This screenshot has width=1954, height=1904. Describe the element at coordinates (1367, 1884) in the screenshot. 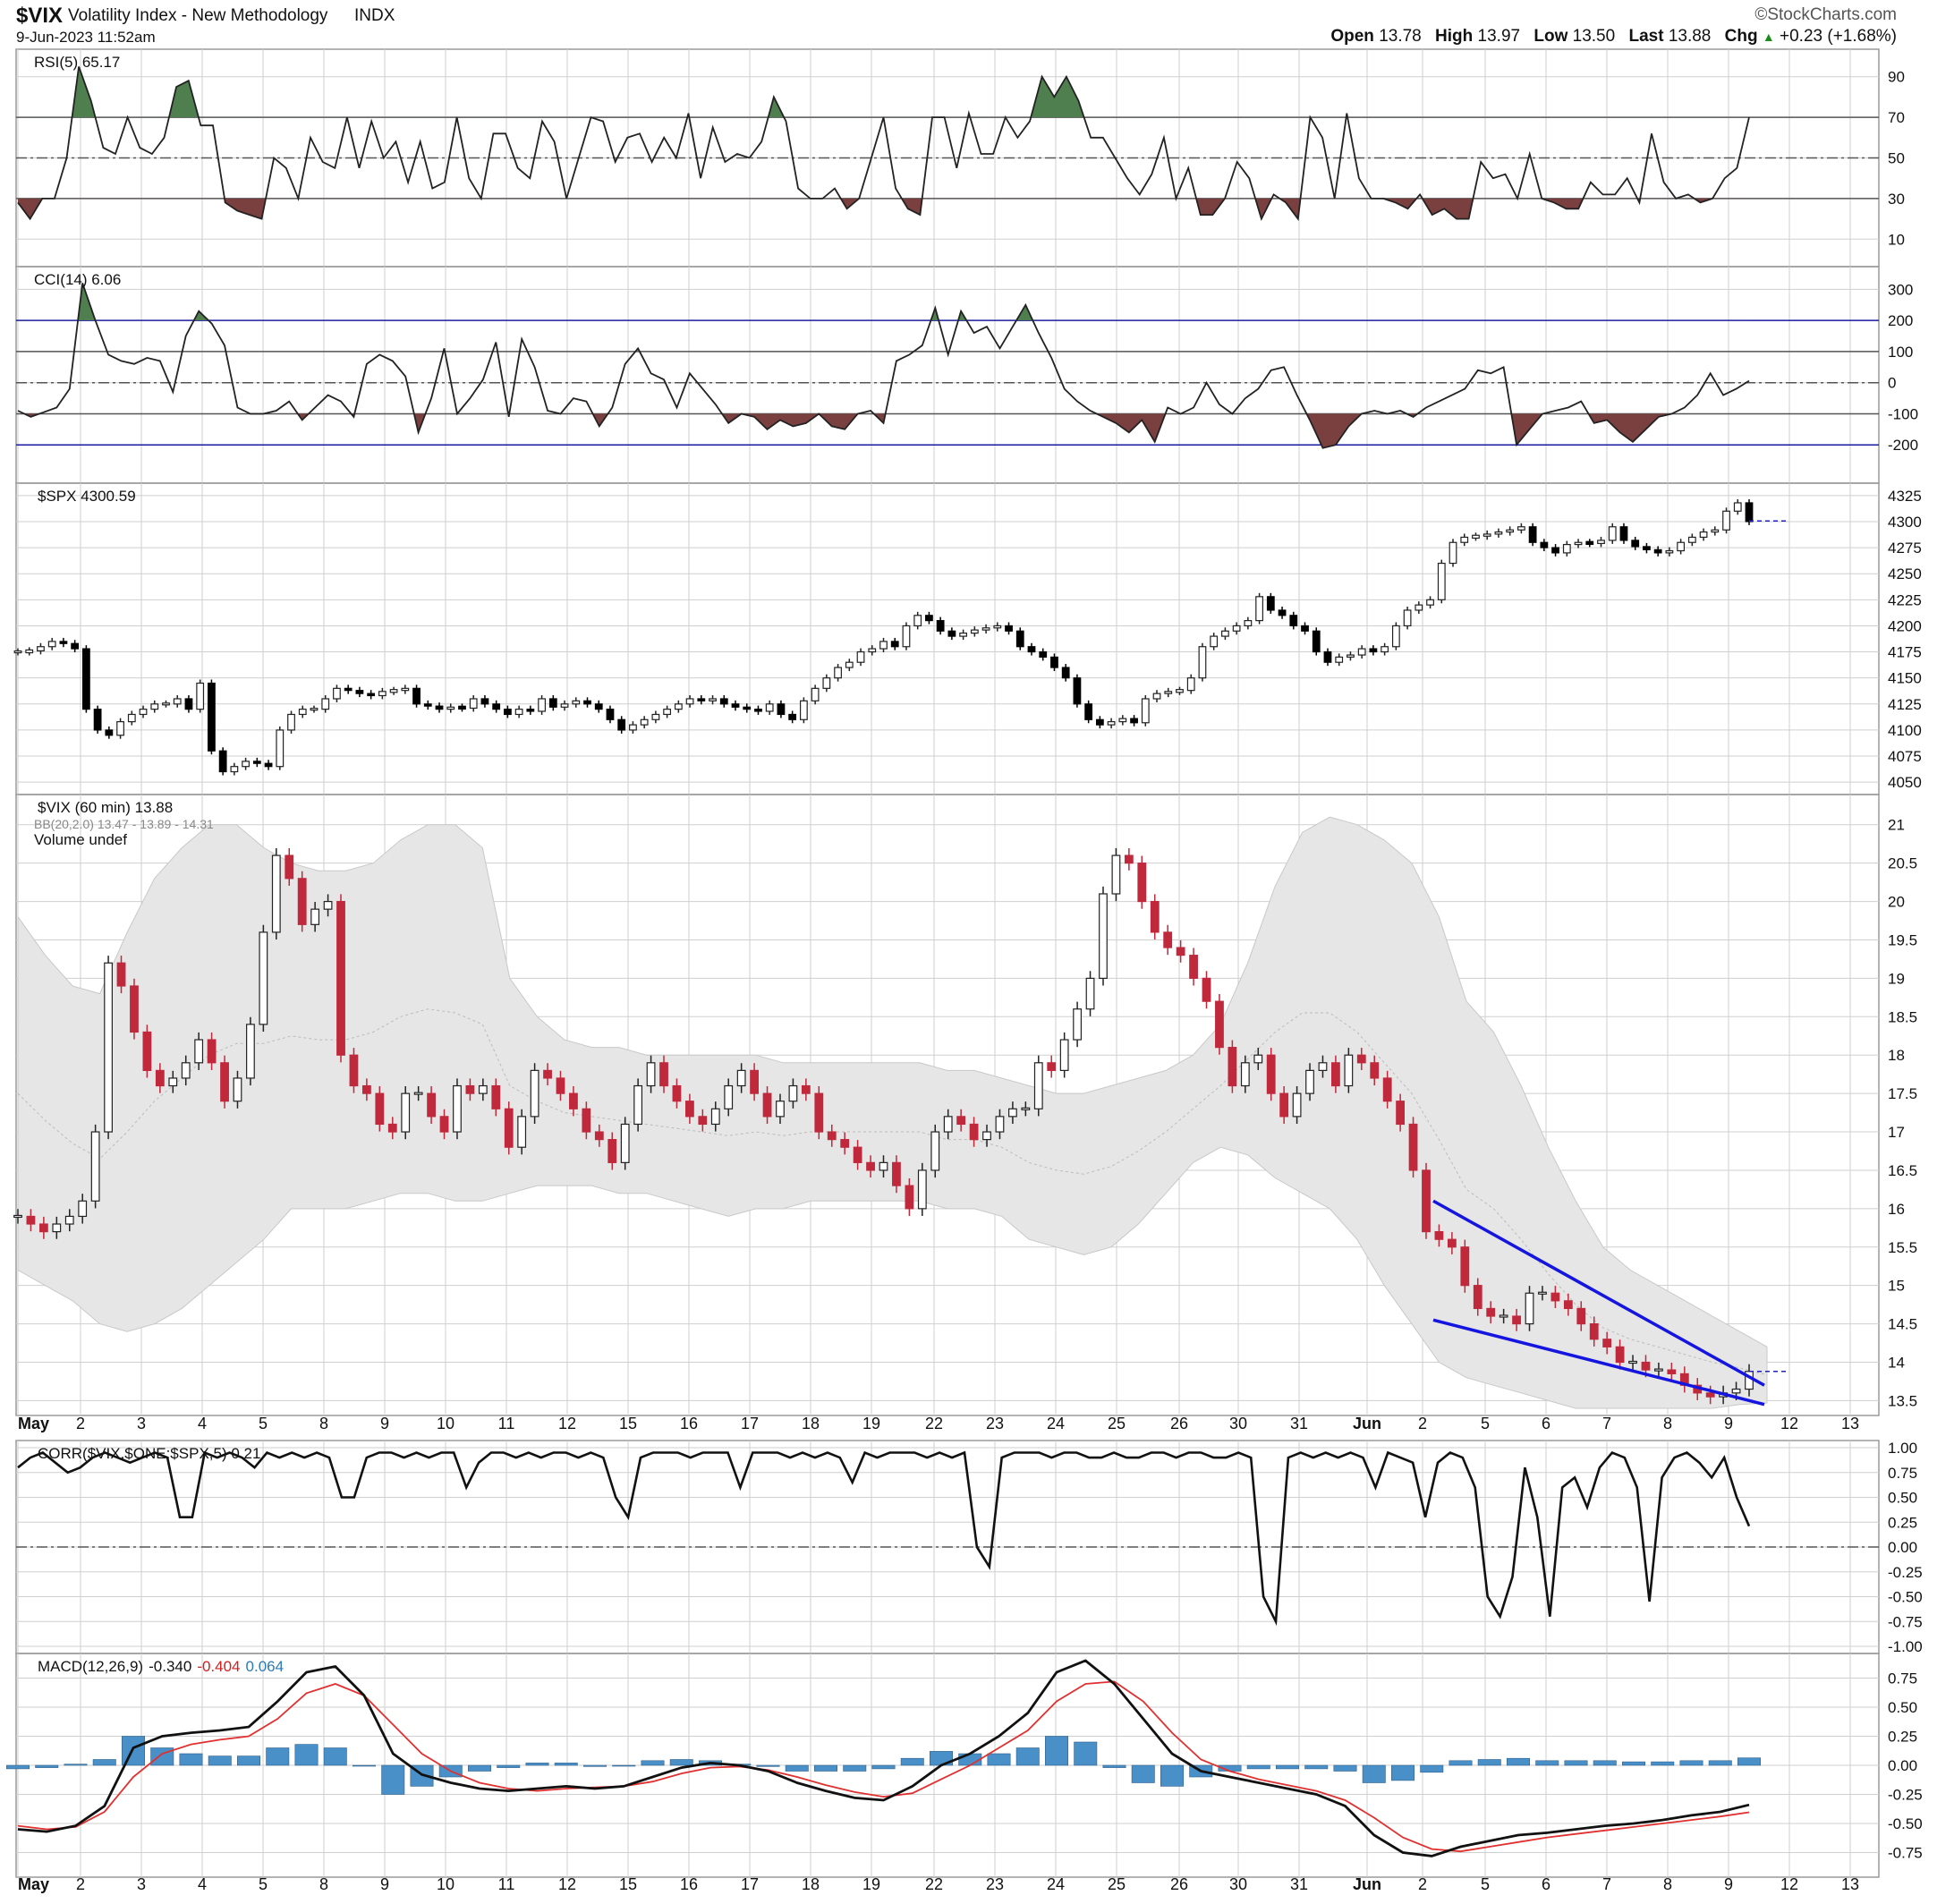

I see `x-axis-label: Jun` at that location.